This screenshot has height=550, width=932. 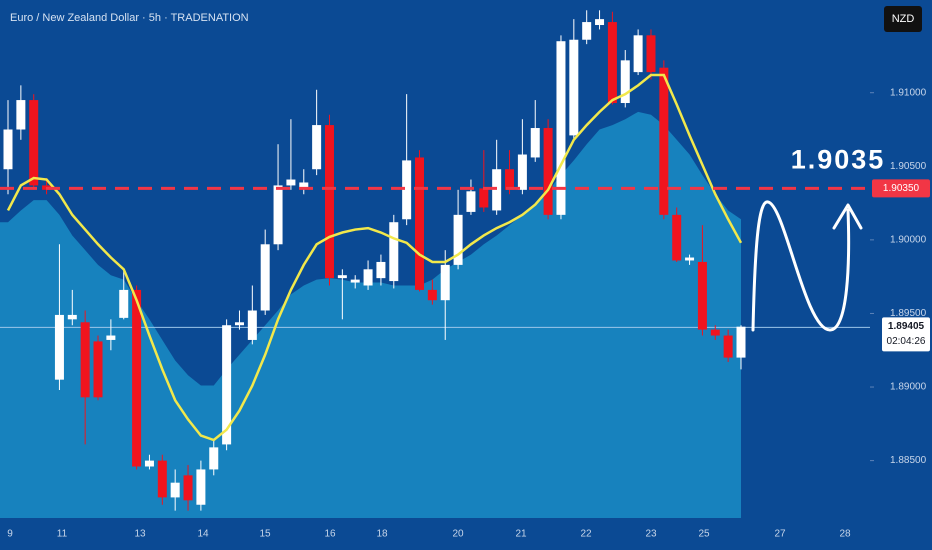 I want to click on y-tick-label: 1.89000, so click(x=908, y=387).